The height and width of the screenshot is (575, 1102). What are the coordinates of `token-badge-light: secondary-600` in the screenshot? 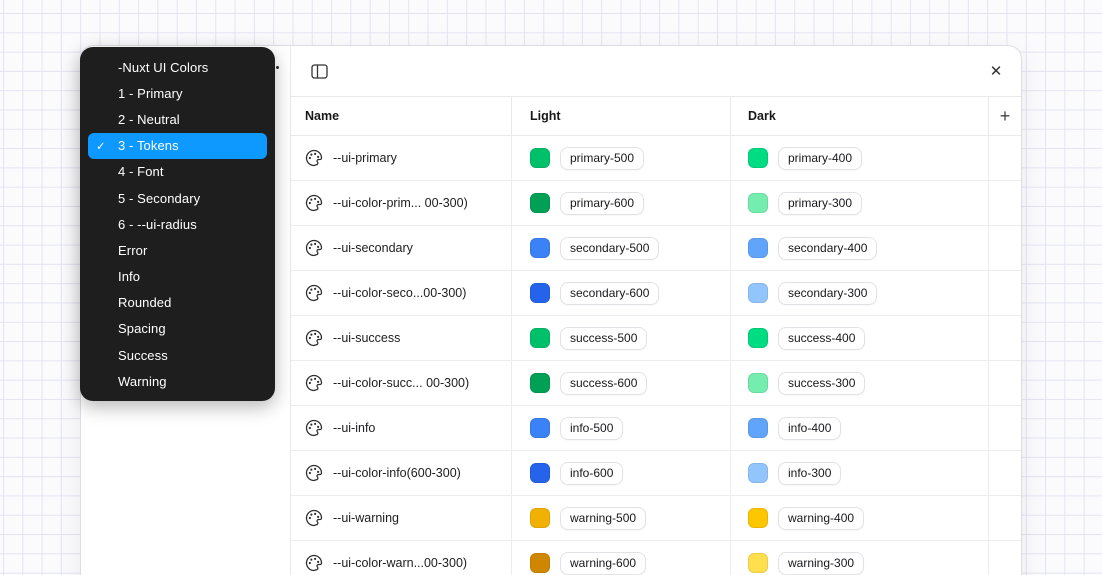 It's located at (610, 293).